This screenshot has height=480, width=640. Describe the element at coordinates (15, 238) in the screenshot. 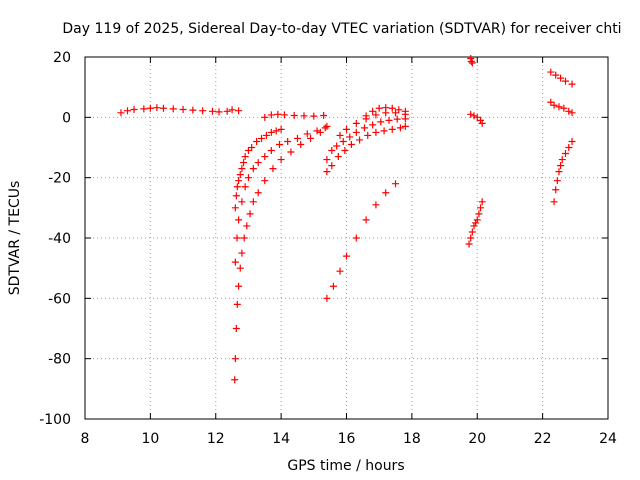

I see `y-axis-label: SDTVAR / TECUs` at that location.